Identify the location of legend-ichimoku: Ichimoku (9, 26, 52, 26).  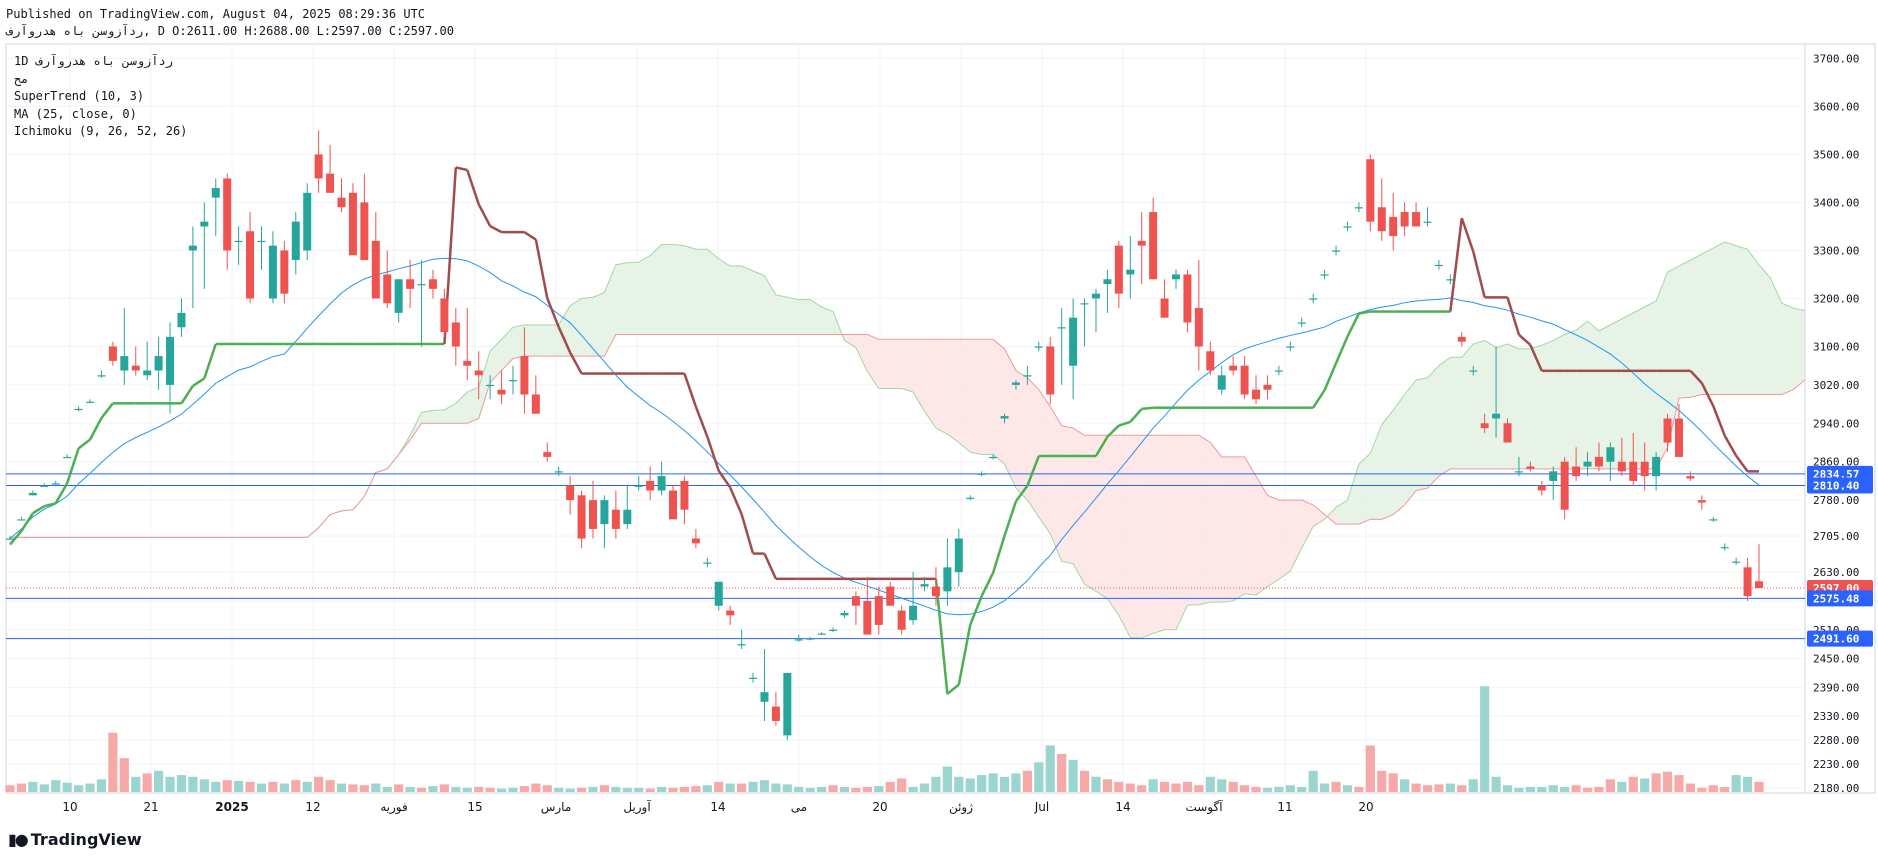
(101, 131).